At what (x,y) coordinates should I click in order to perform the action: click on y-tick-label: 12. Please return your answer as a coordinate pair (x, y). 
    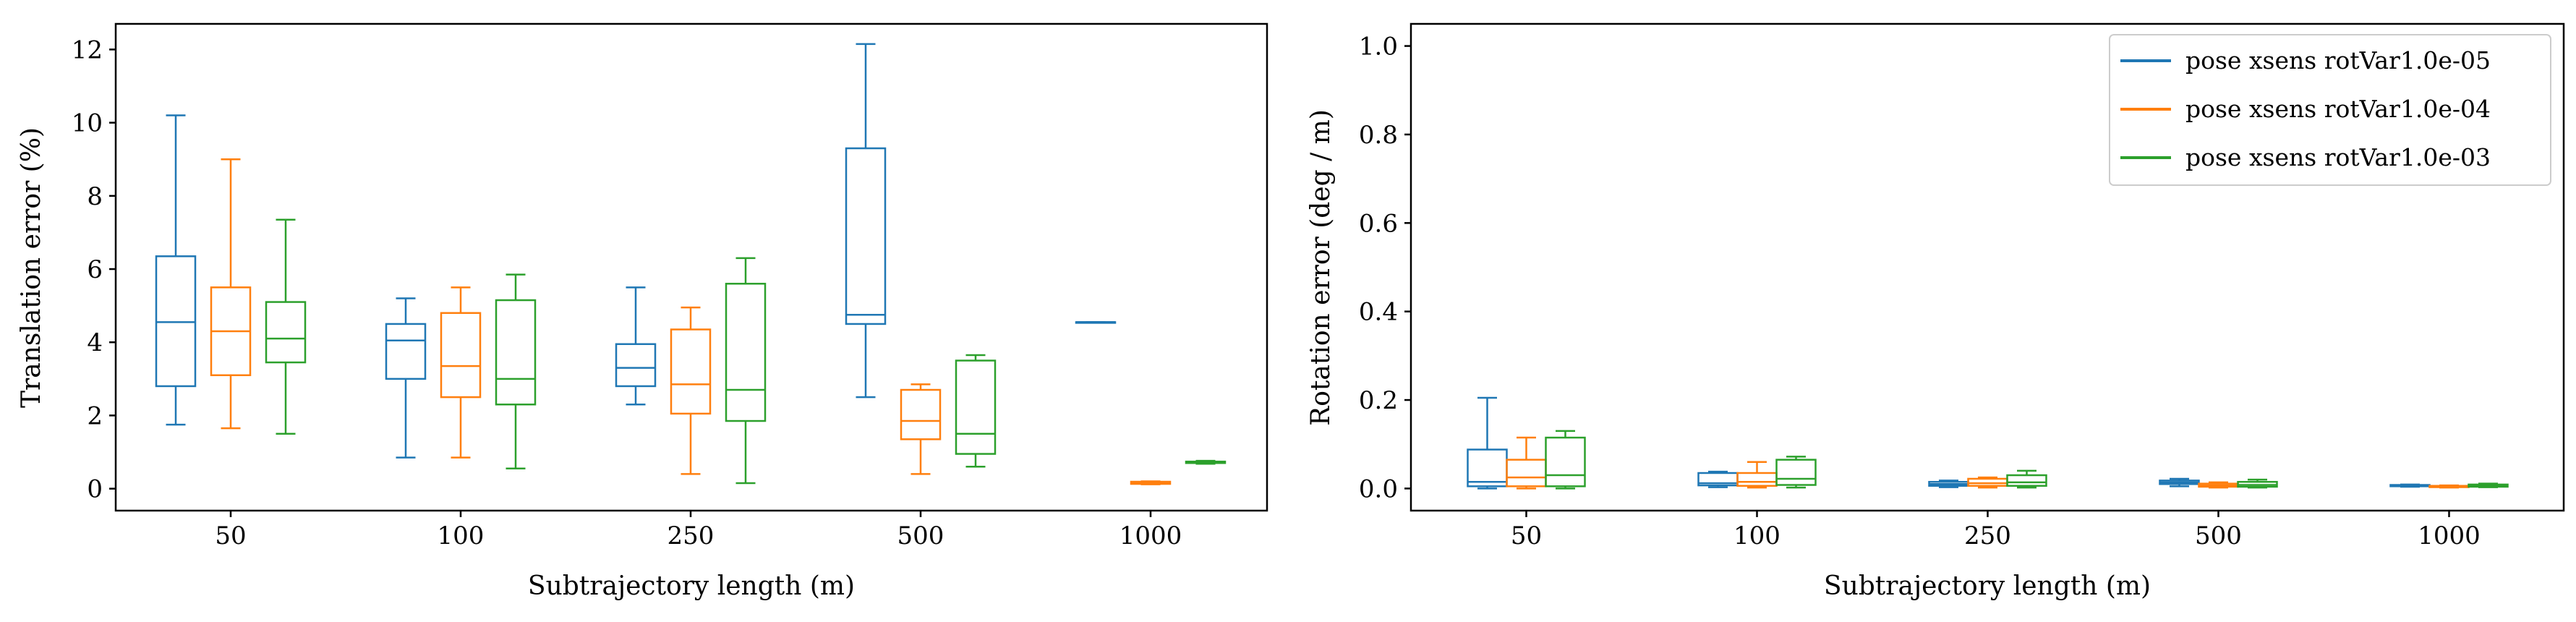
    Looking at the image, I should click on (87, 49).